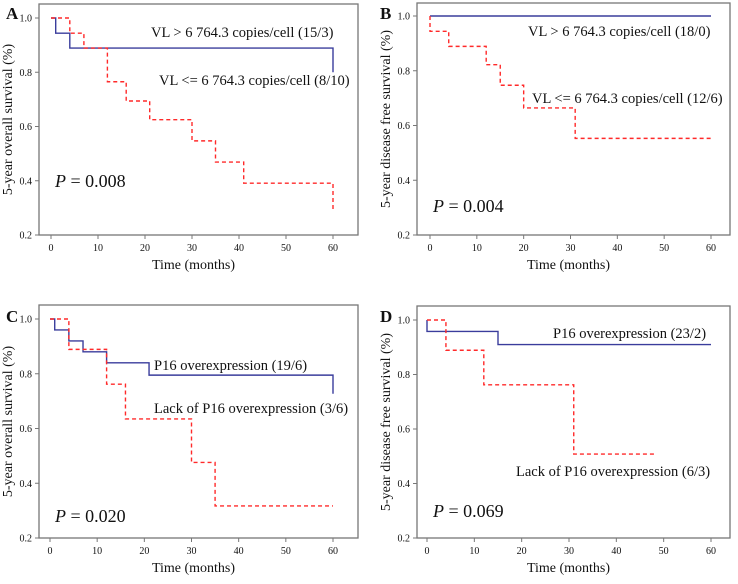  Describe the element at coordinates (230, 366) in the screenshot. I see `curve-annotation: P16 overexpression (19/6)` at that location.